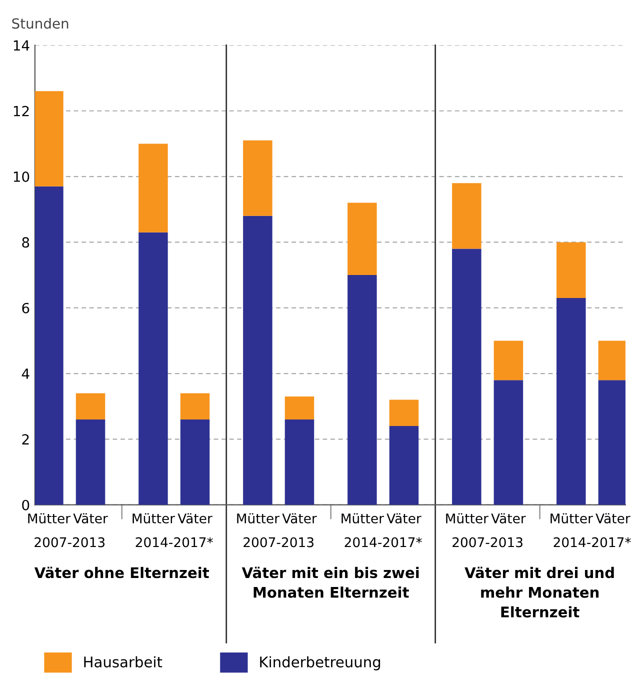 The image size is (635, 685). Describe the element at coordinates (330, 582) in the screenshot. I see `text: Väter mit ein bis zwei Monaten Elternzeit` at that location.